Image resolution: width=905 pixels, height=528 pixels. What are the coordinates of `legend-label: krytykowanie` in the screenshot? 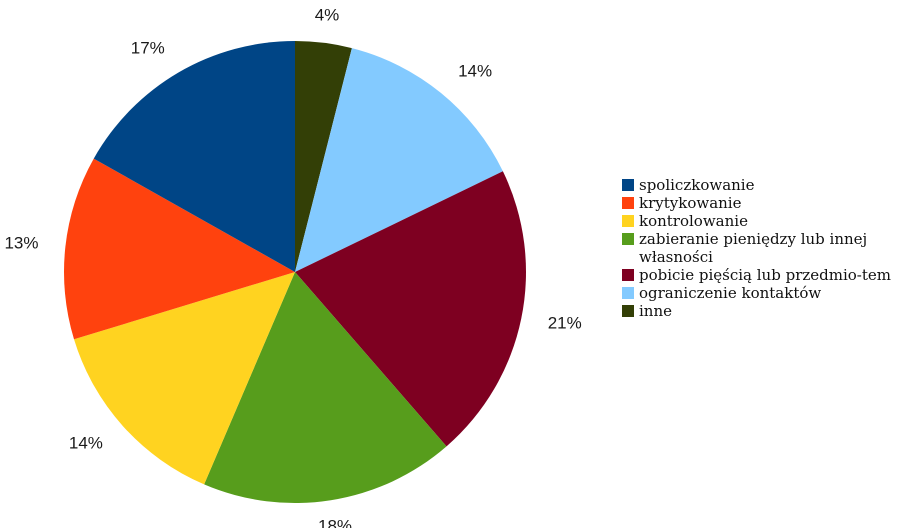 It's located at (772, 203).